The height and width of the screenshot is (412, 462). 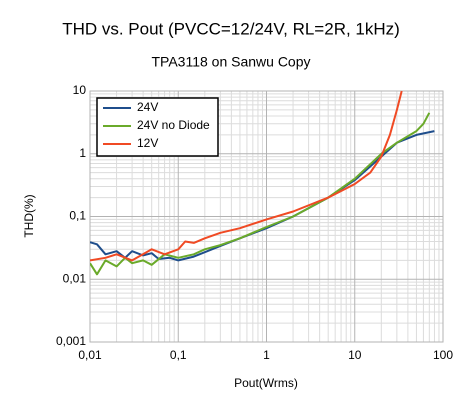 I want to click on y-tick-label: 0,01, so click(x=75, y=278).